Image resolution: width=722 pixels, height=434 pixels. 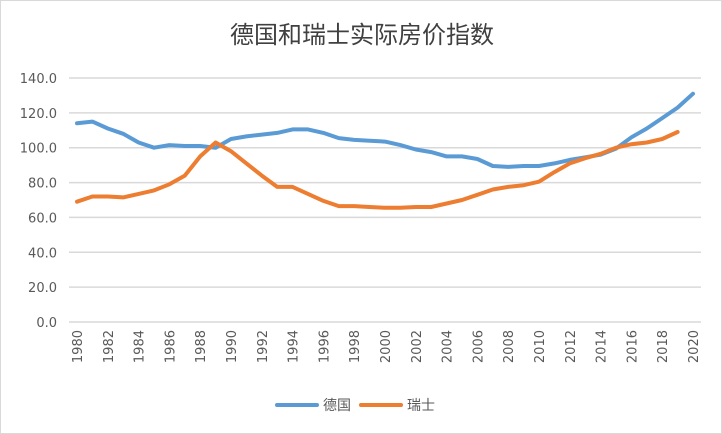 I want to click on x-tick-label: 2020, so click(x=694, y=346).